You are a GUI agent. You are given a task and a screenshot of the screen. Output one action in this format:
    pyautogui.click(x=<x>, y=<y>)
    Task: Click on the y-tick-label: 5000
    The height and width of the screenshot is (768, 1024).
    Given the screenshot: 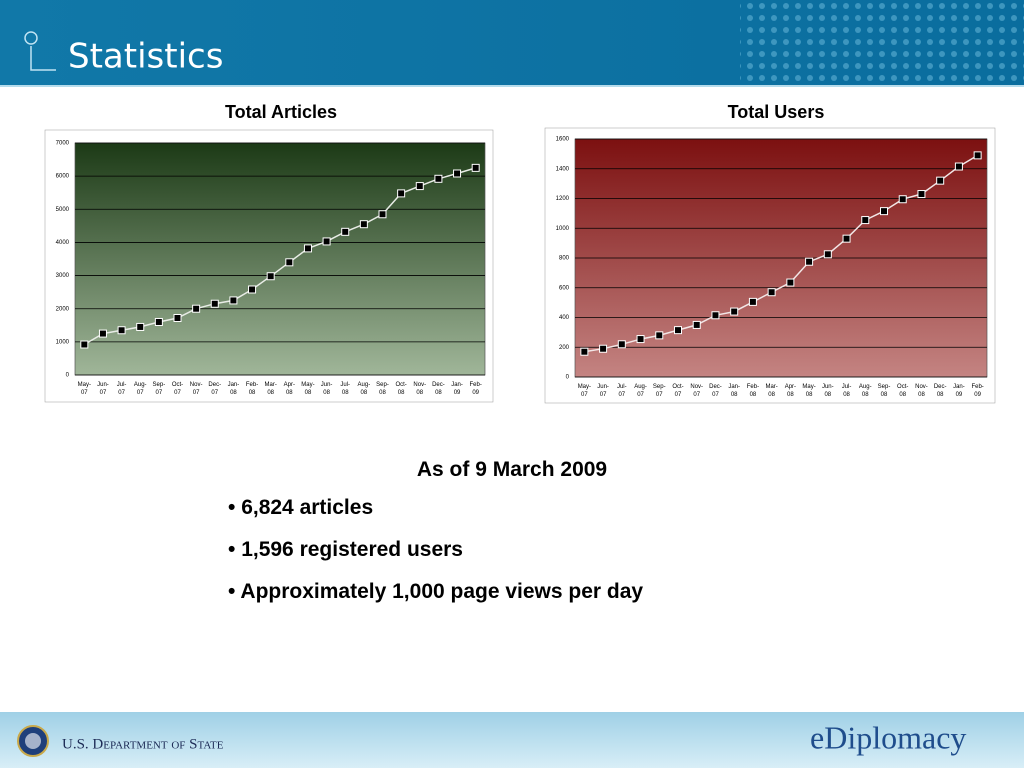 What is the action you would take?
    pyautogui.click(x=63, y=210)
    